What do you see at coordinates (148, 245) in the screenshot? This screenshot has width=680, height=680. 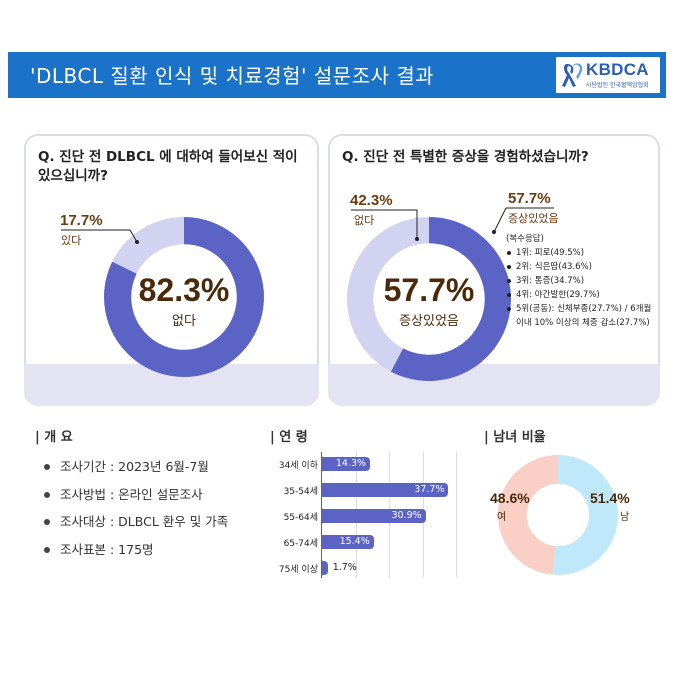 I see `slice-q1-yes` at bounding box center [148, 245].